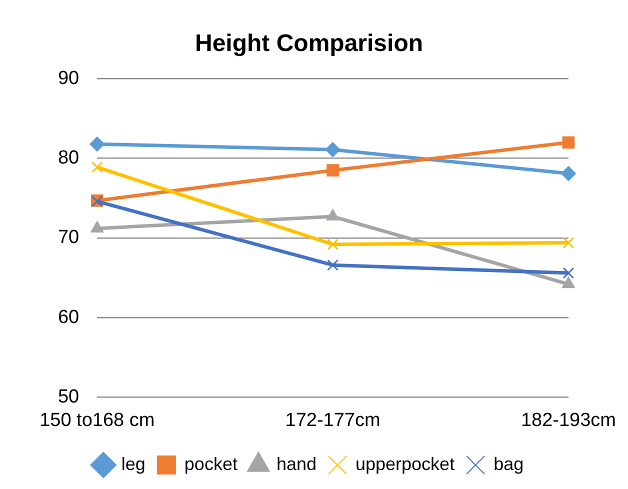 Image resolution: width=628 pixels, height=489 pixels. What do you see at coordinates (69, 237) in the screenshot?
I see `y-tick-label: 70` at bounding box center [69, 237].